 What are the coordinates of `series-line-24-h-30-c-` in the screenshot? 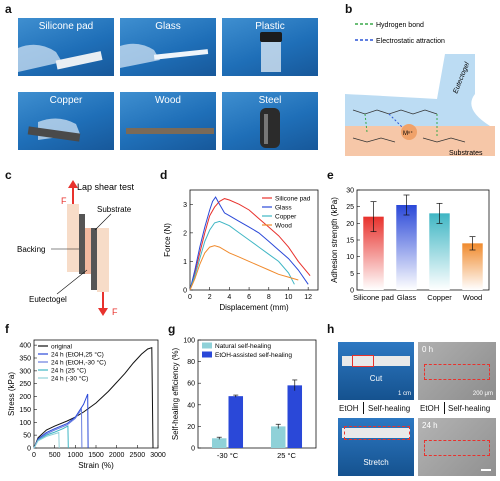 It's located at (46, 440).